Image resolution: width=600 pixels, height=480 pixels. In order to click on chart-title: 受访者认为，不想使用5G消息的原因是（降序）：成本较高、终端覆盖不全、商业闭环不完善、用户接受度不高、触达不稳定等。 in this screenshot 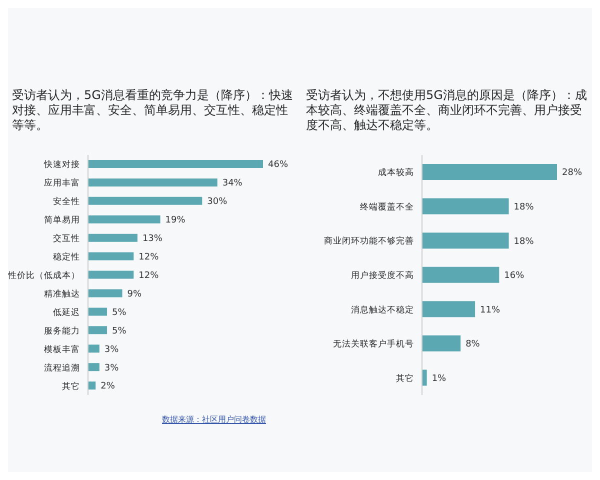, I will do `click(446, 111)`.